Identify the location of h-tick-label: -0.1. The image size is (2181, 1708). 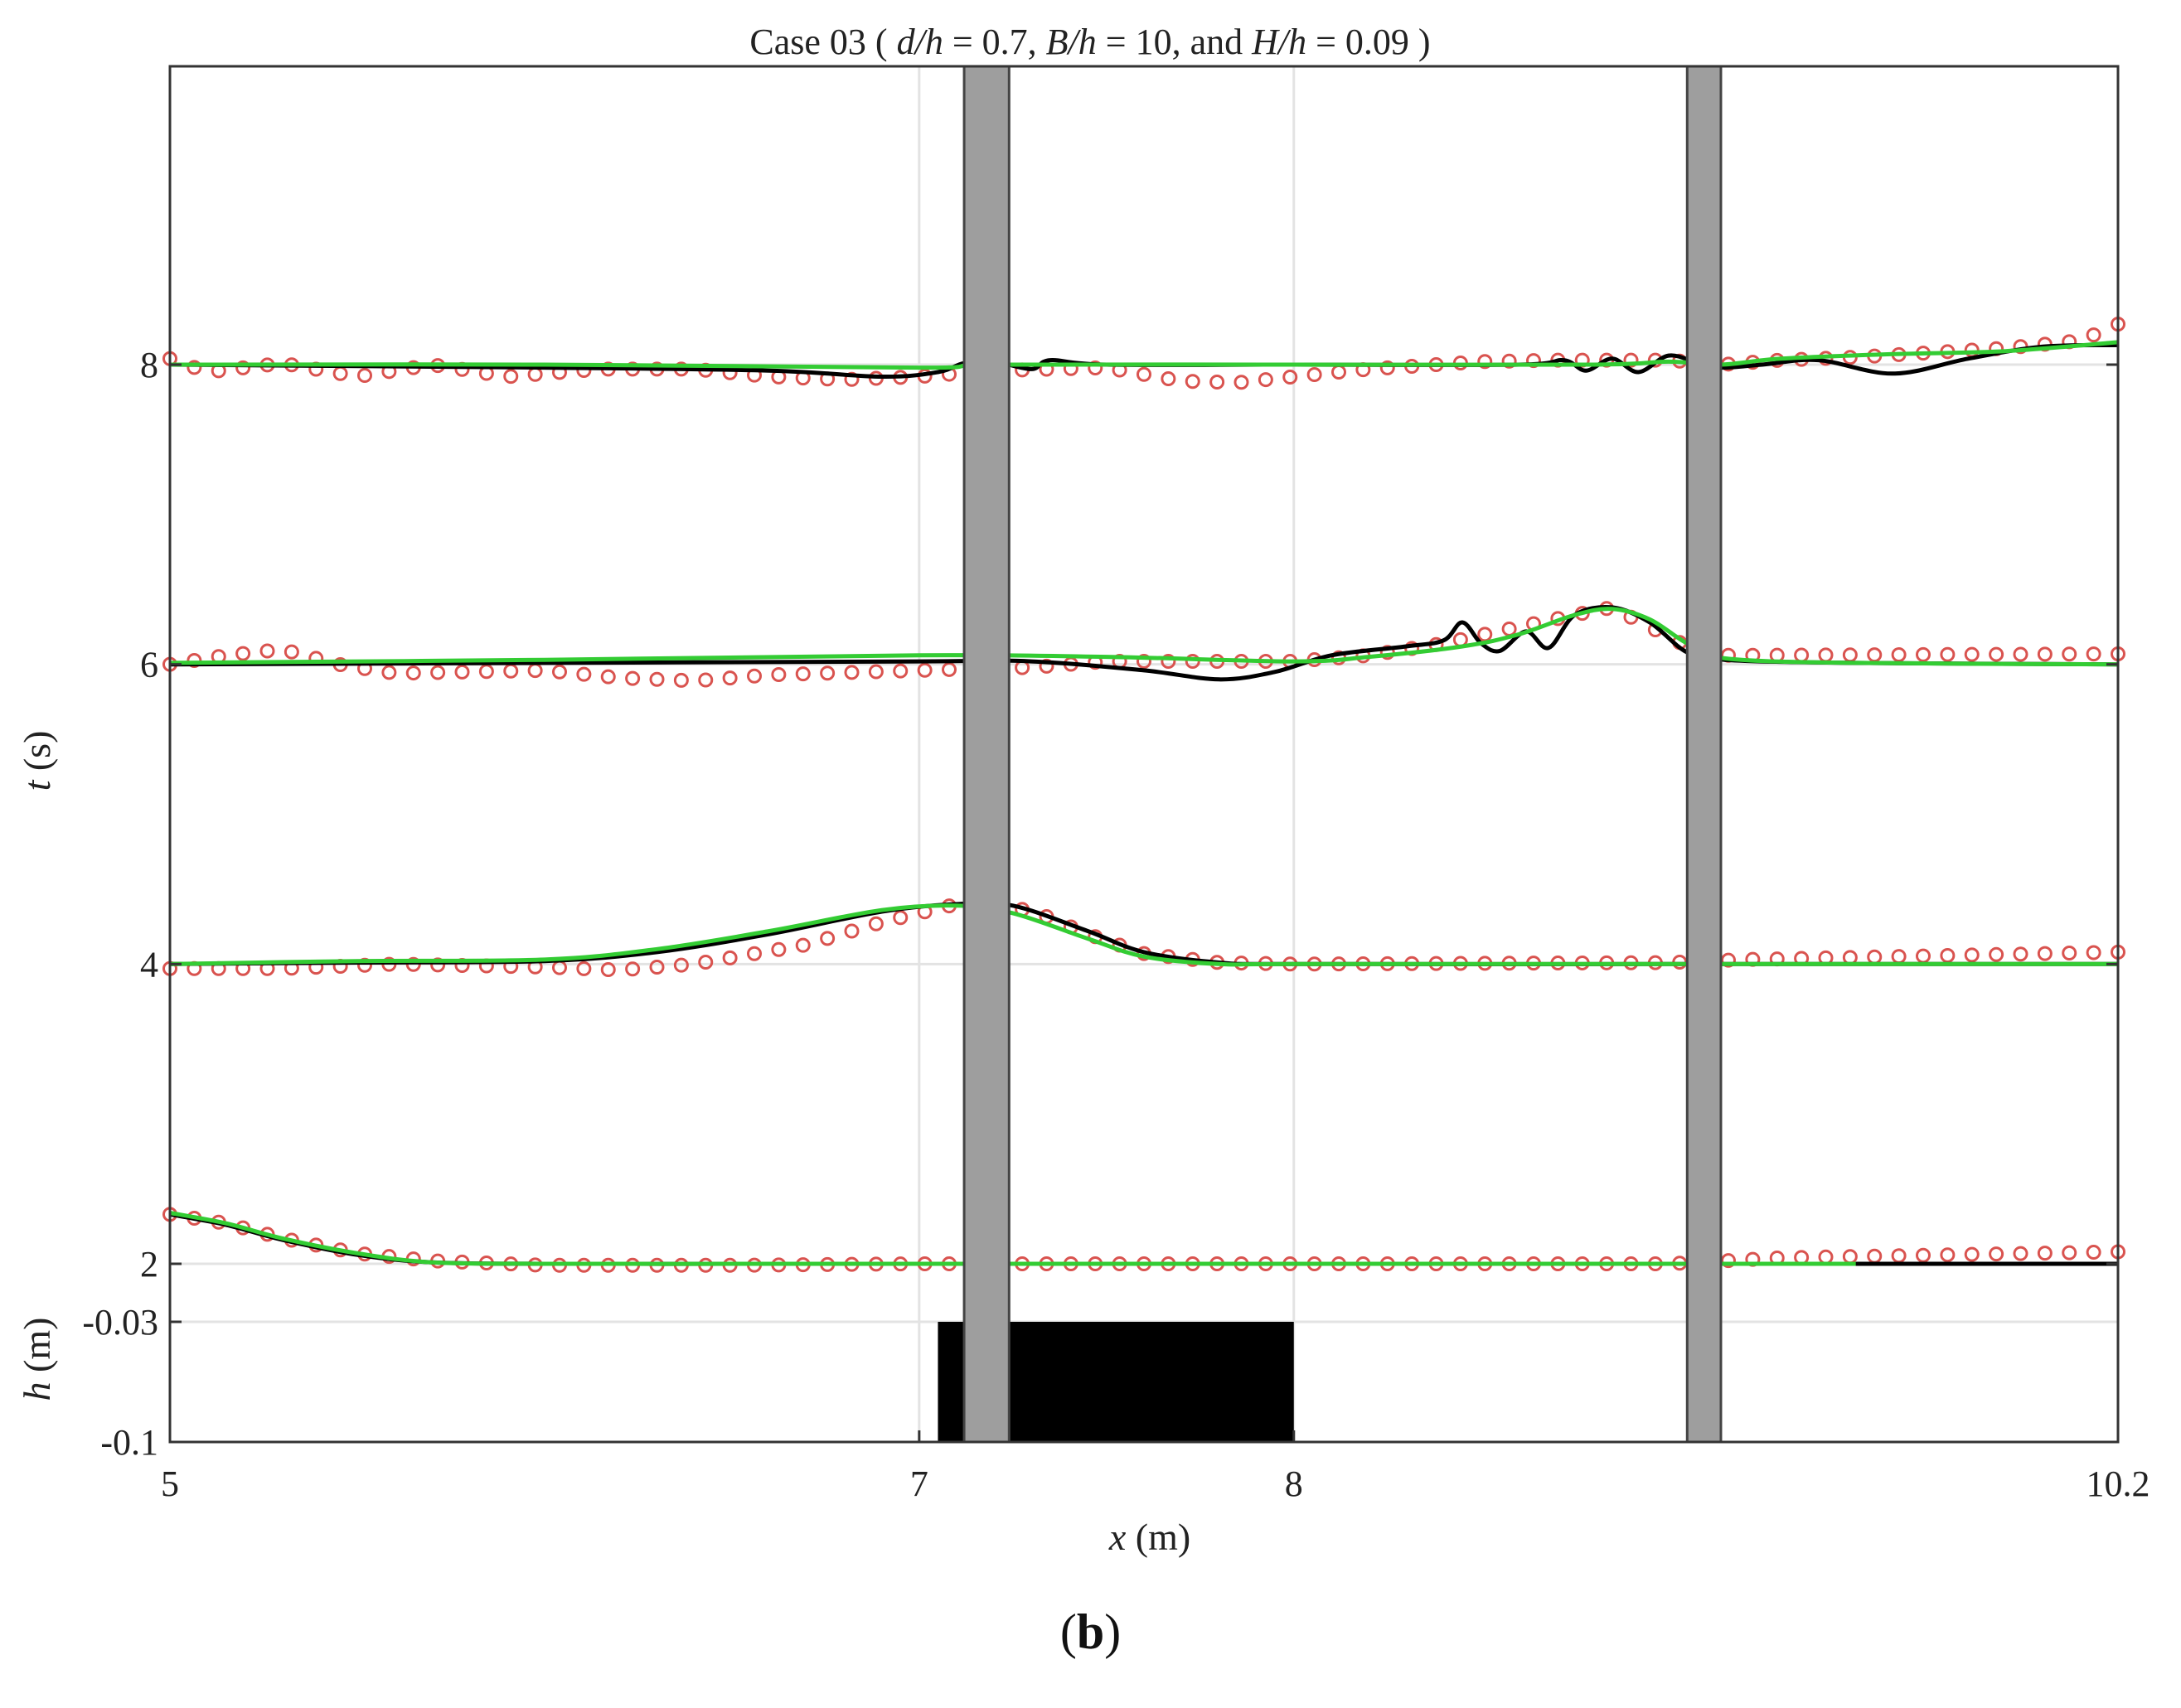
(129, 1442).